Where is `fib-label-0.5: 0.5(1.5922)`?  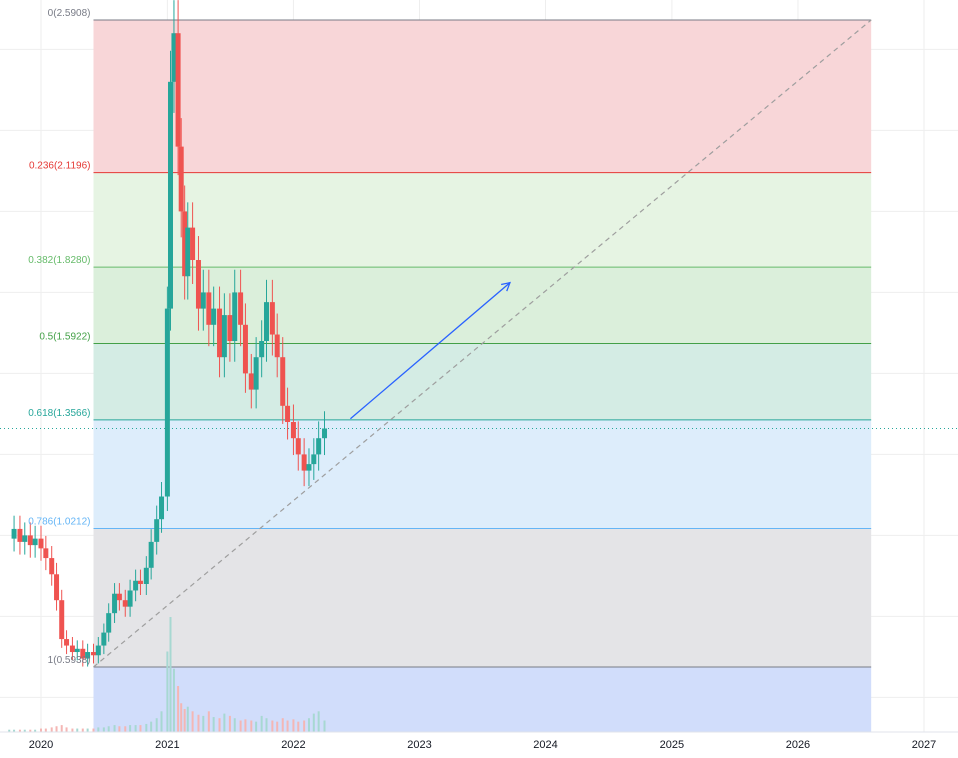
fib-label-0.5: 0.5(1.5922) is located at coordinates (64, 337).